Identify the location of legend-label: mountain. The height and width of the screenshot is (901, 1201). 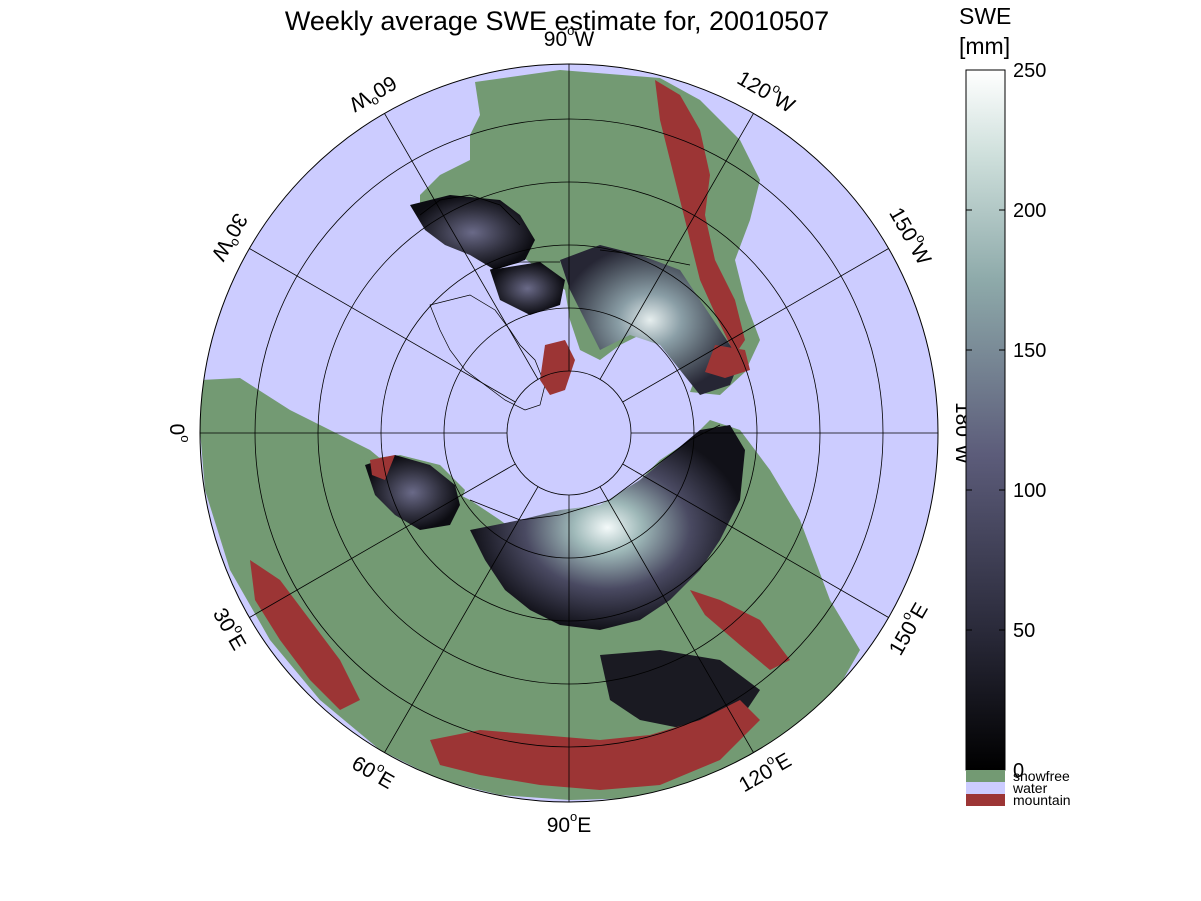
(1042, 800).